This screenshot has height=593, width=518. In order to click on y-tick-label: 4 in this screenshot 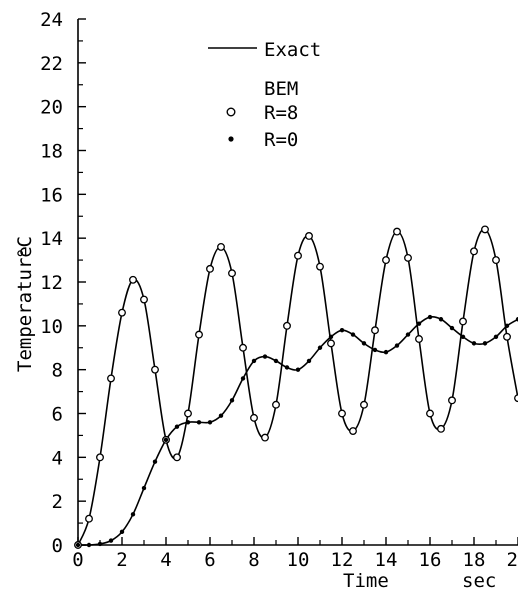, I will do `click(57, 458)`.